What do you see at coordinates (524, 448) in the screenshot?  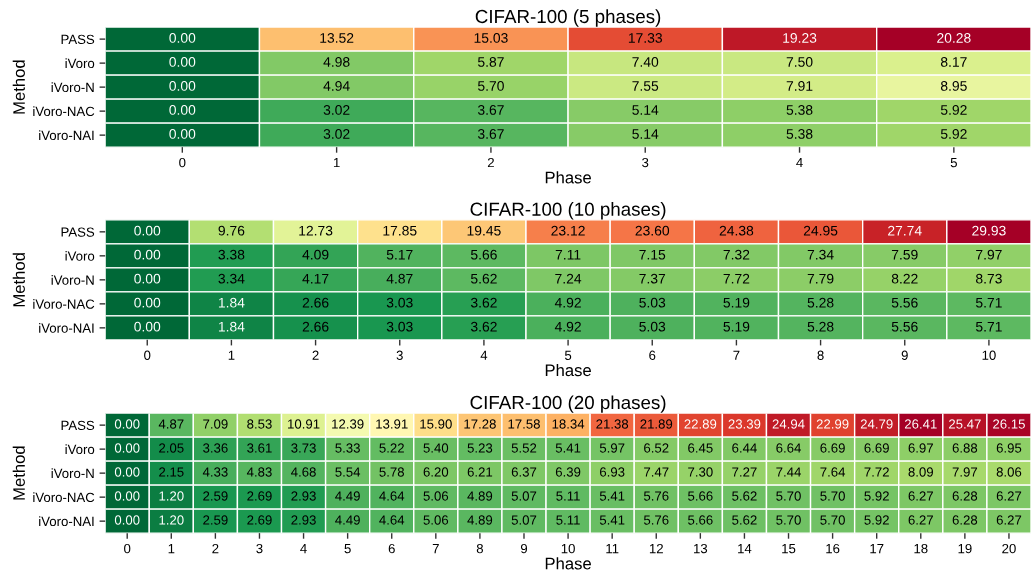 I see `data-label: 5.52` at bounding box center [524, 448].